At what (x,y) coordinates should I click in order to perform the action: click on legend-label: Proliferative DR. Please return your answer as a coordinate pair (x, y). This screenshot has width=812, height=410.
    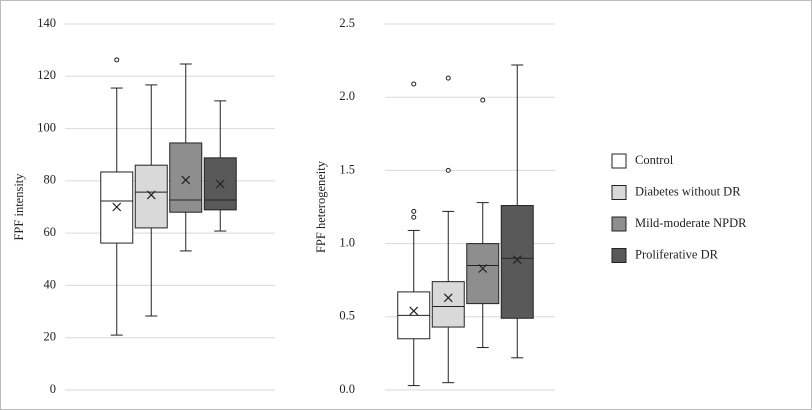
    Looking at the image, I should click on (677, 254).